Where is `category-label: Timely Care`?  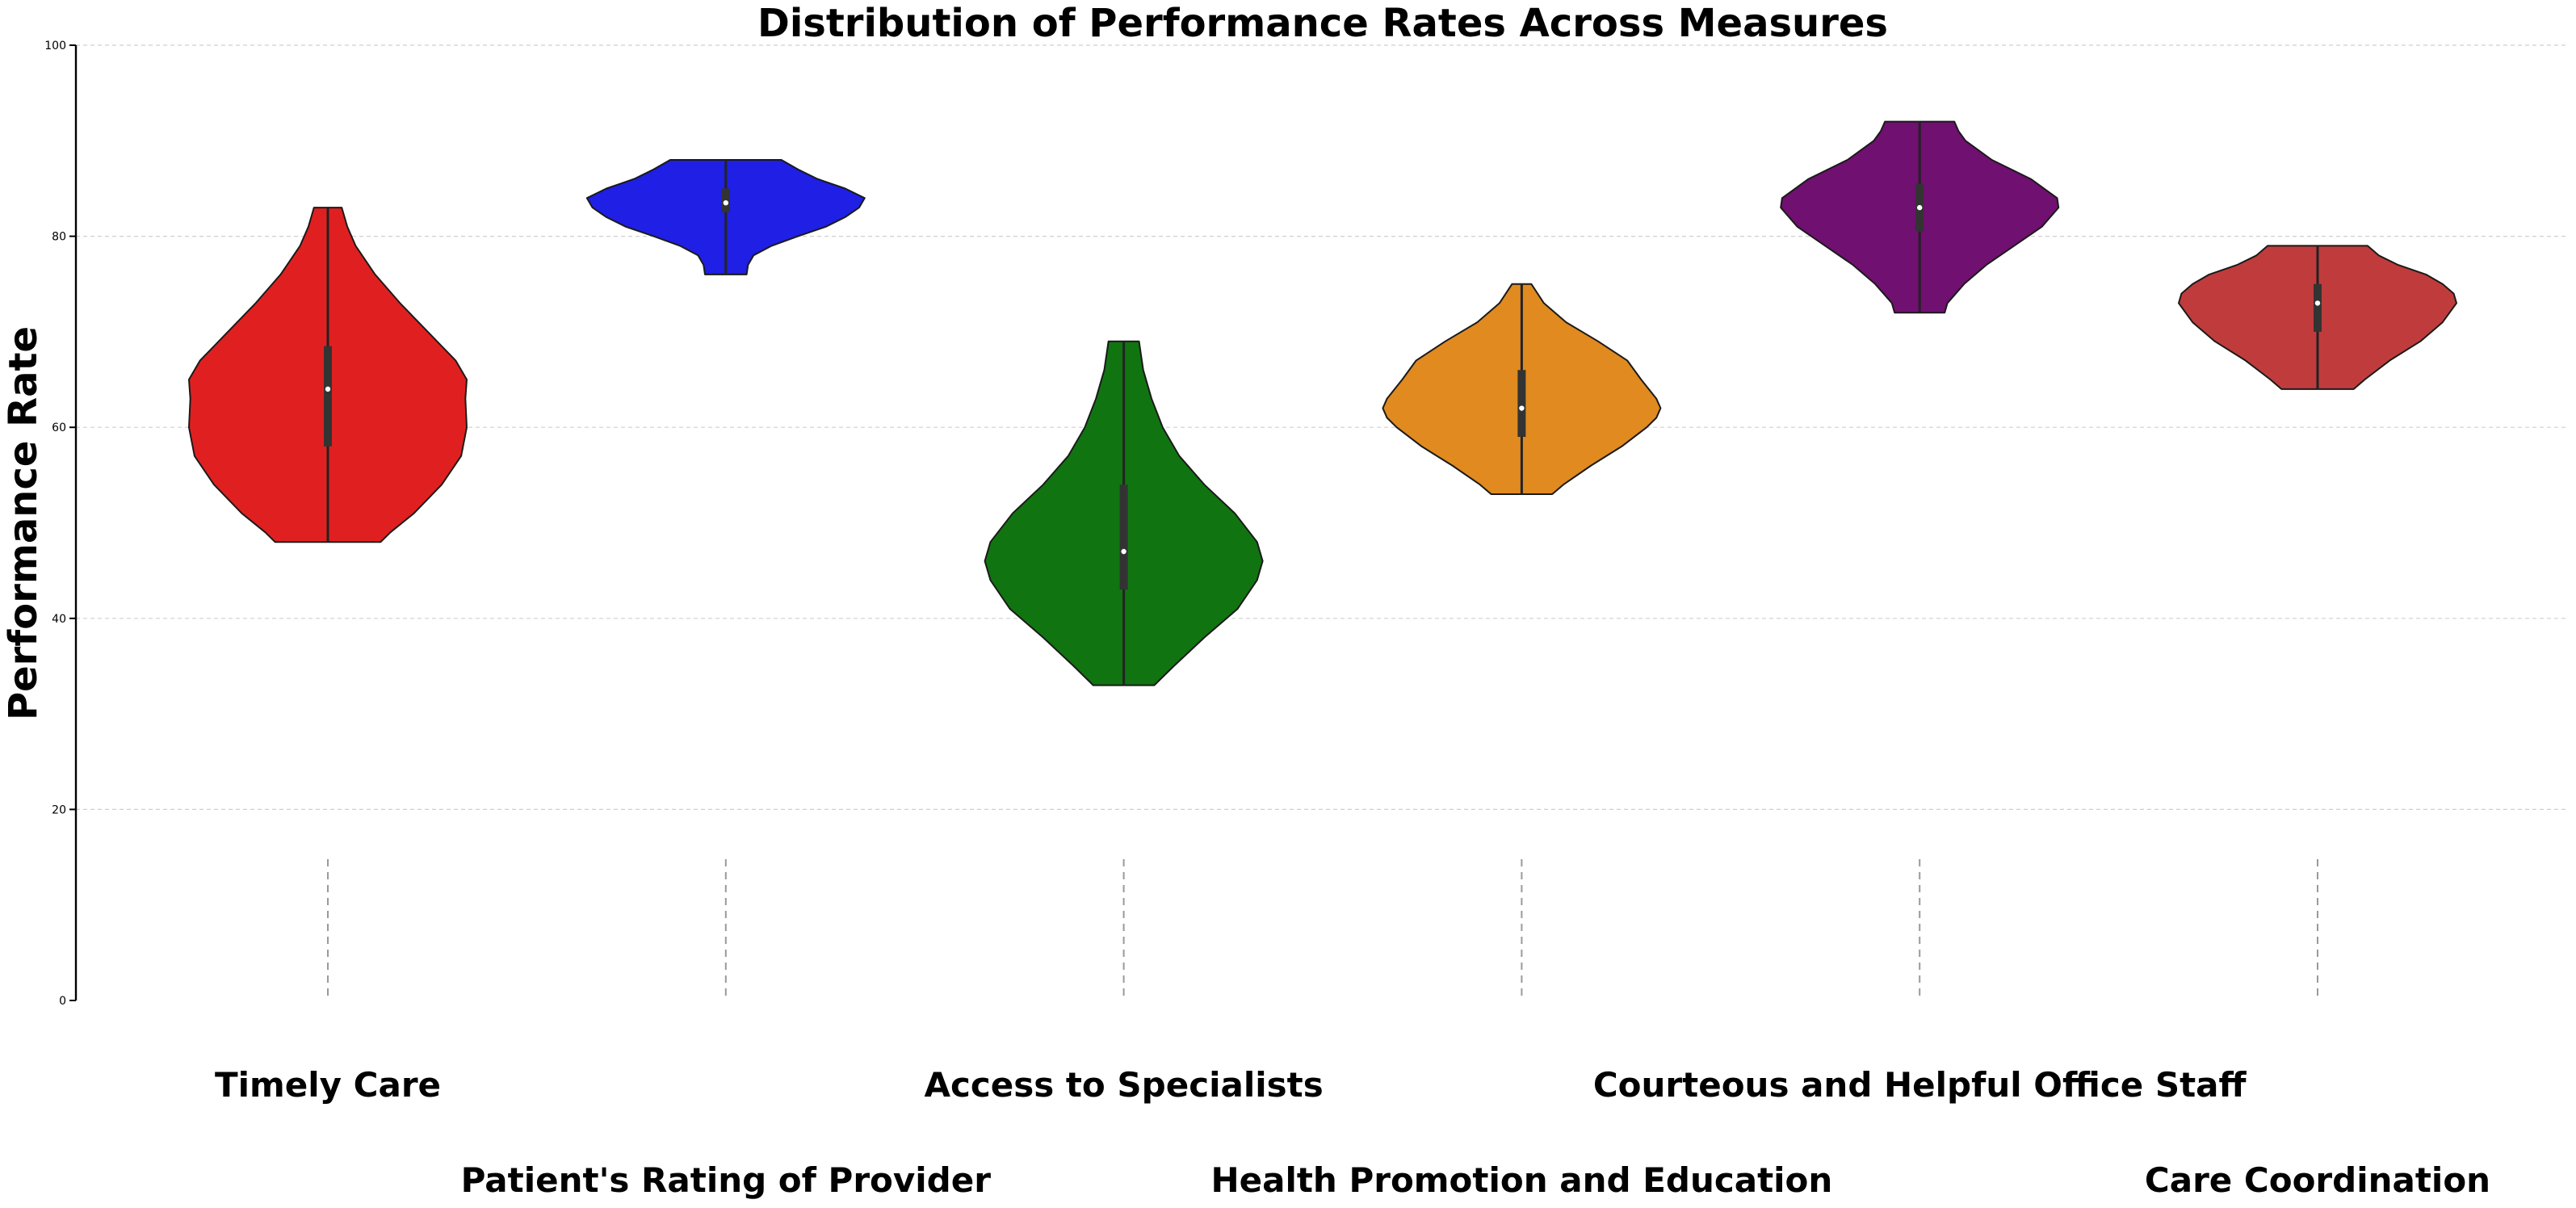
category-label: Timely Care is located at coordinates (328, 1085).